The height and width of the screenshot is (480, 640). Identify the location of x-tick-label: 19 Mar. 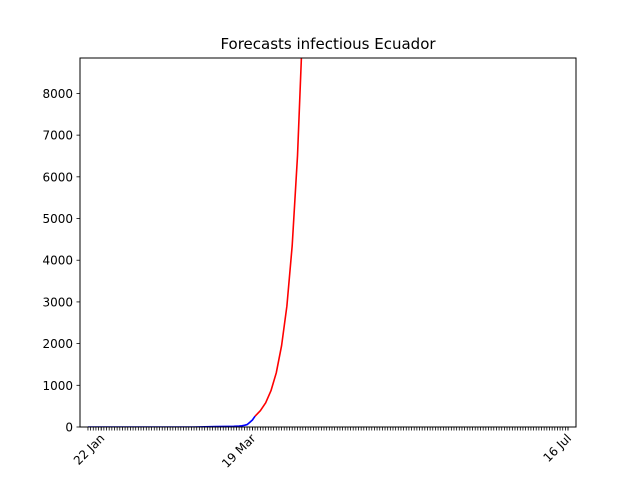
(238, 450).